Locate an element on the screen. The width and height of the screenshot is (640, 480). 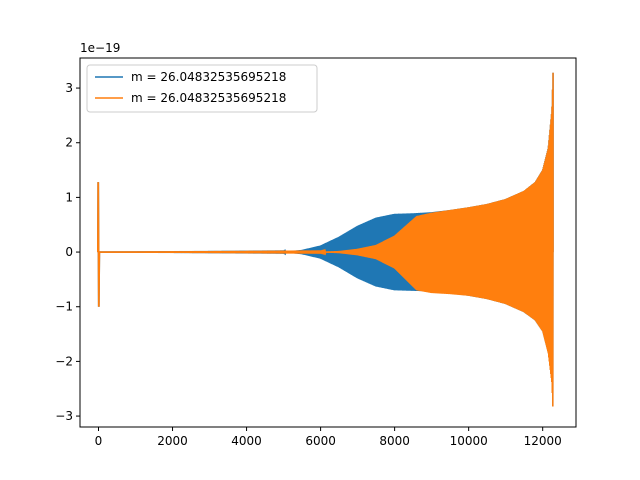
x-tick-label: 4000 is located at coordinates (246, 441).